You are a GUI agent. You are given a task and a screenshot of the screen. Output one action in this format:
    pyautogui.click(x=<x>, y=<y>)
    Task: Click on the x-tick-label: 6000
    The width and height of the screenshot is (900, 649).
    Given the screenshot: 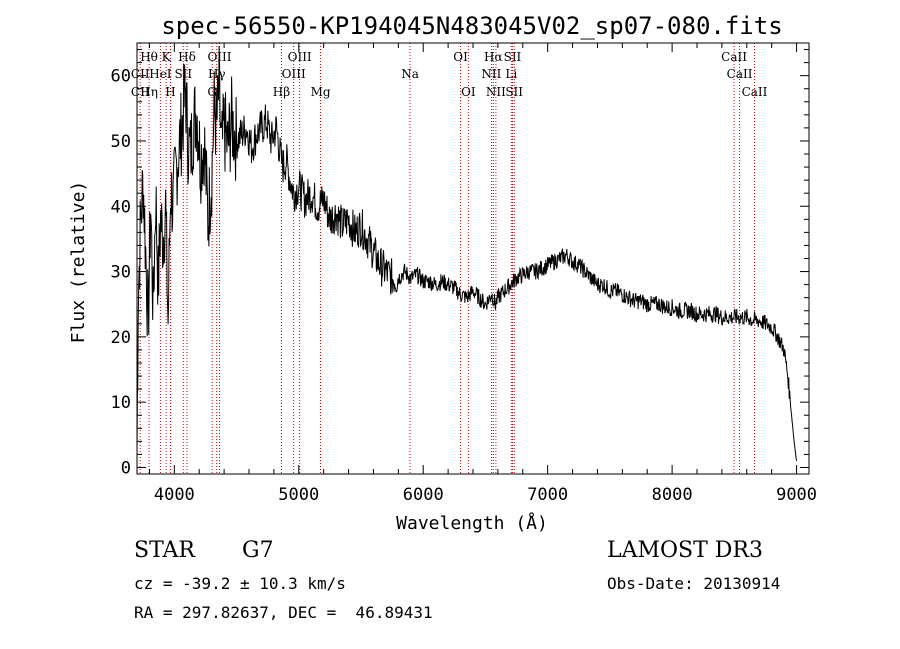 What is the action you would take?
    pyautogui.click(x=423, y=495)
    